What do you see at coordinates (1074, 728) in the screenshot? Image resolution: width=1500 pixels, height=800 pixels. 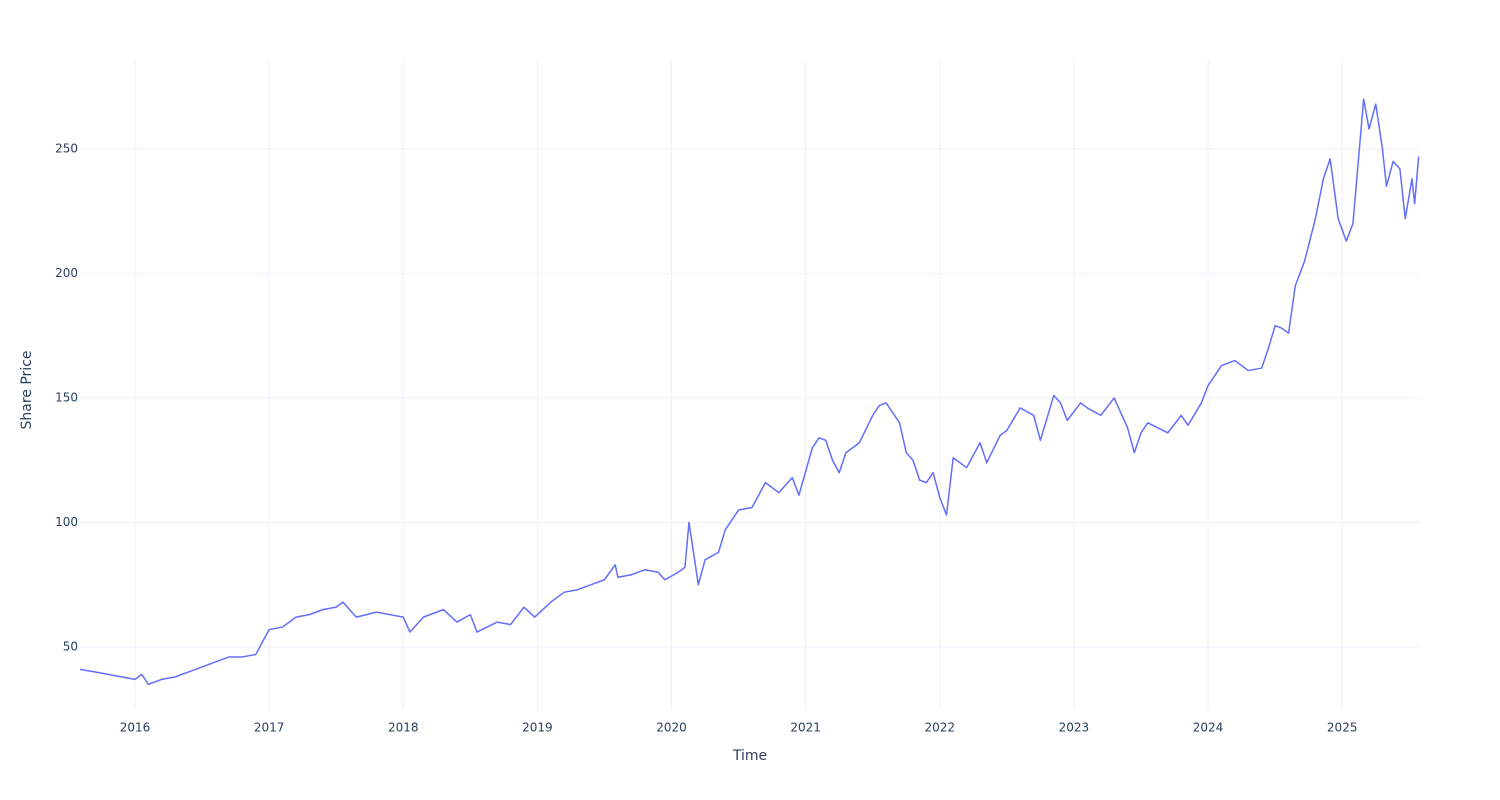 I see `x-tick-label: 2023` at bounding box center [1074, 728].